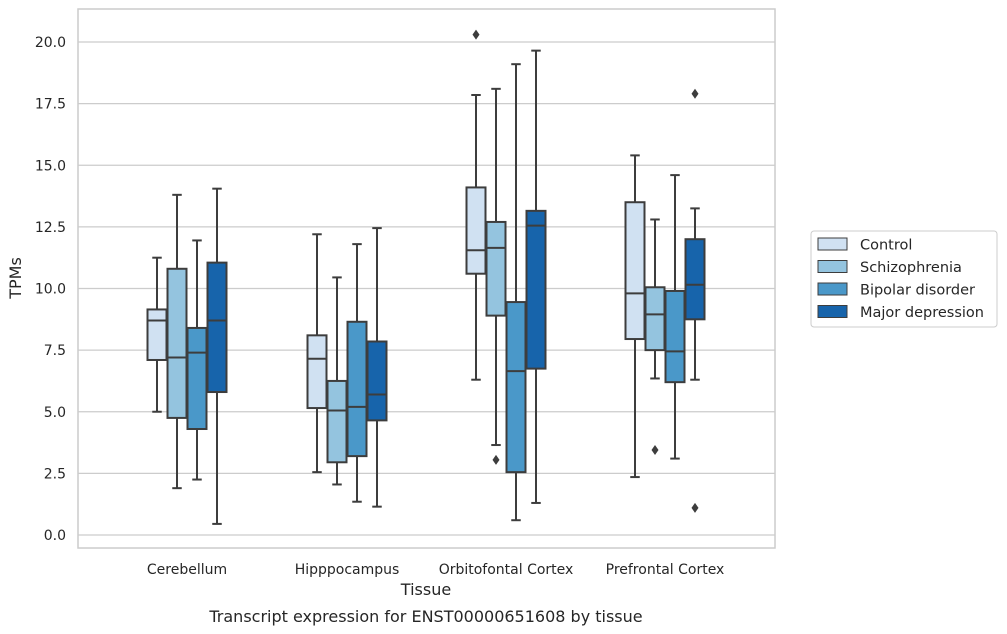 Image resolution: width=1007 pixels, height=634 pixels. I want to click on y-axis-ticks: 0.0 2.5 5.0 7.5 10.0 12.5 15.0 17.5 20.0, so click(50, 289).